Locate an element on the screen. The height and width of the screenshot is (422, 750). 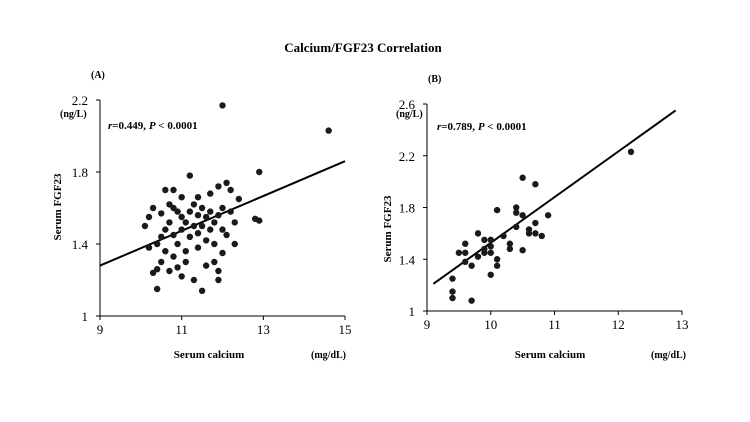
b-stat-r-label: r is located at coordinates (439, 127).